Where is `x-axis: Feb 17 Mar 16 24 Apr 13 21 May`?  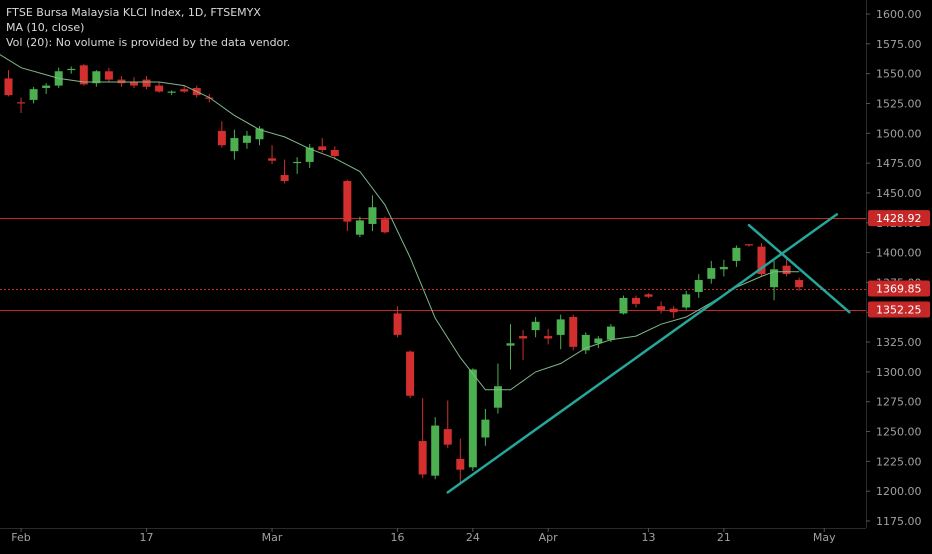 x-axis: Feb 17 Mar 16 24 Apr 13 21 May is located at coordinates (433, 536).